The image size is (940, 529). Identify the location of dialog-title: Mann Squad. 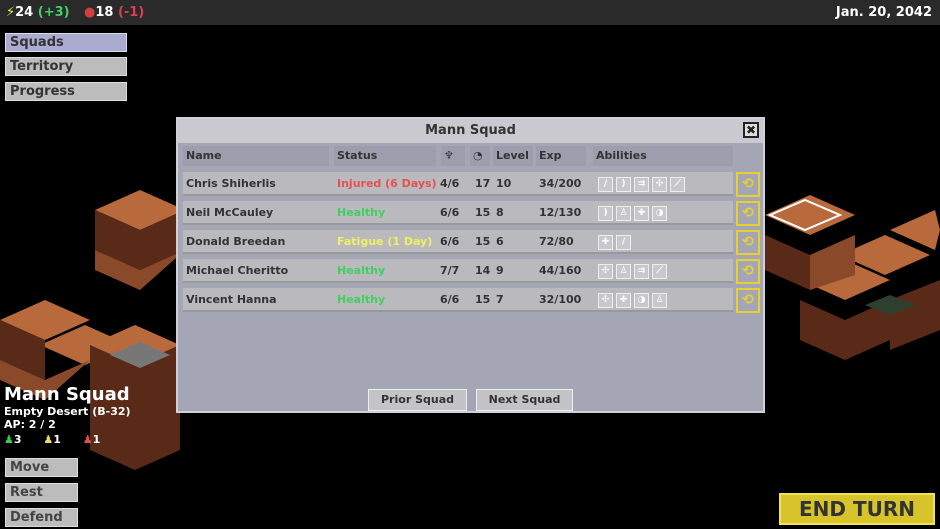
(470, 131).